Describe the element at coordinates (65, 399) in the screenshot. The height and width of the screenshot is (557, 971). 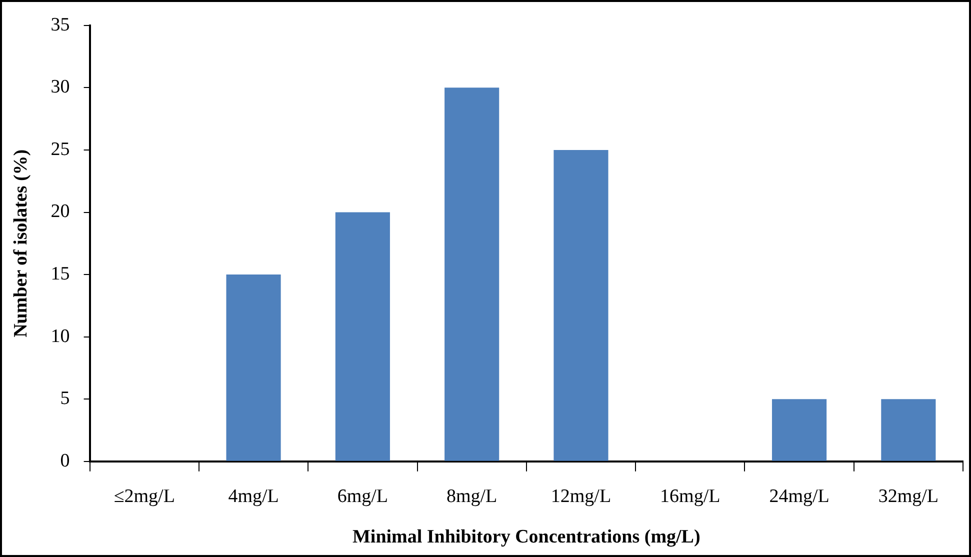
I see `y-tick-label: 5` at that location.